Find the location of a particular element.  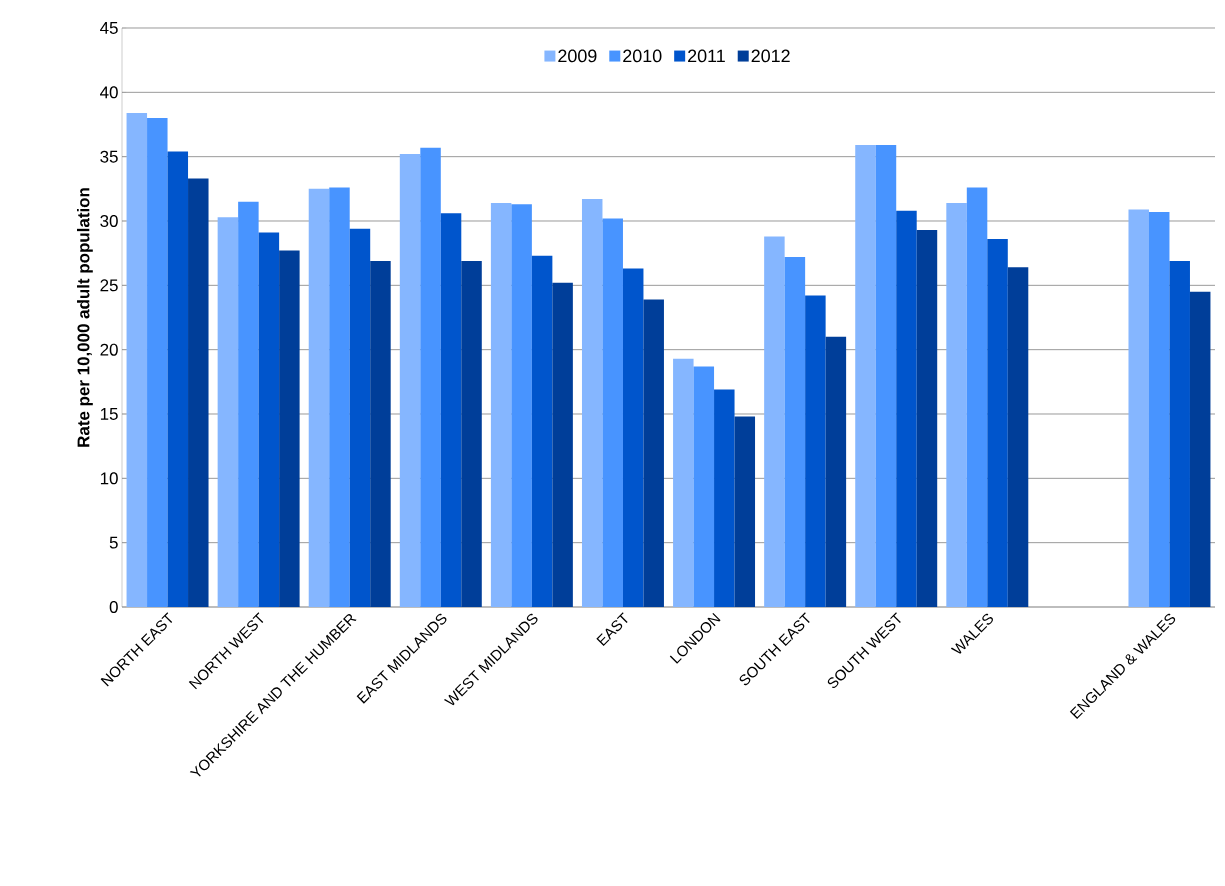

legend-label: 2012 is located at coordinates (770, 56).